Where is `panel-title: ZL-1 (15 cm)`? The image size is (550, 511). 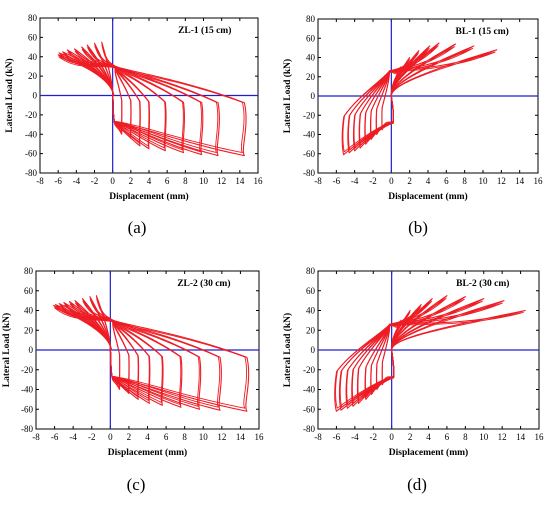
panel-title: ZL-1 (15 cm) is located at coordinates (204, 30).